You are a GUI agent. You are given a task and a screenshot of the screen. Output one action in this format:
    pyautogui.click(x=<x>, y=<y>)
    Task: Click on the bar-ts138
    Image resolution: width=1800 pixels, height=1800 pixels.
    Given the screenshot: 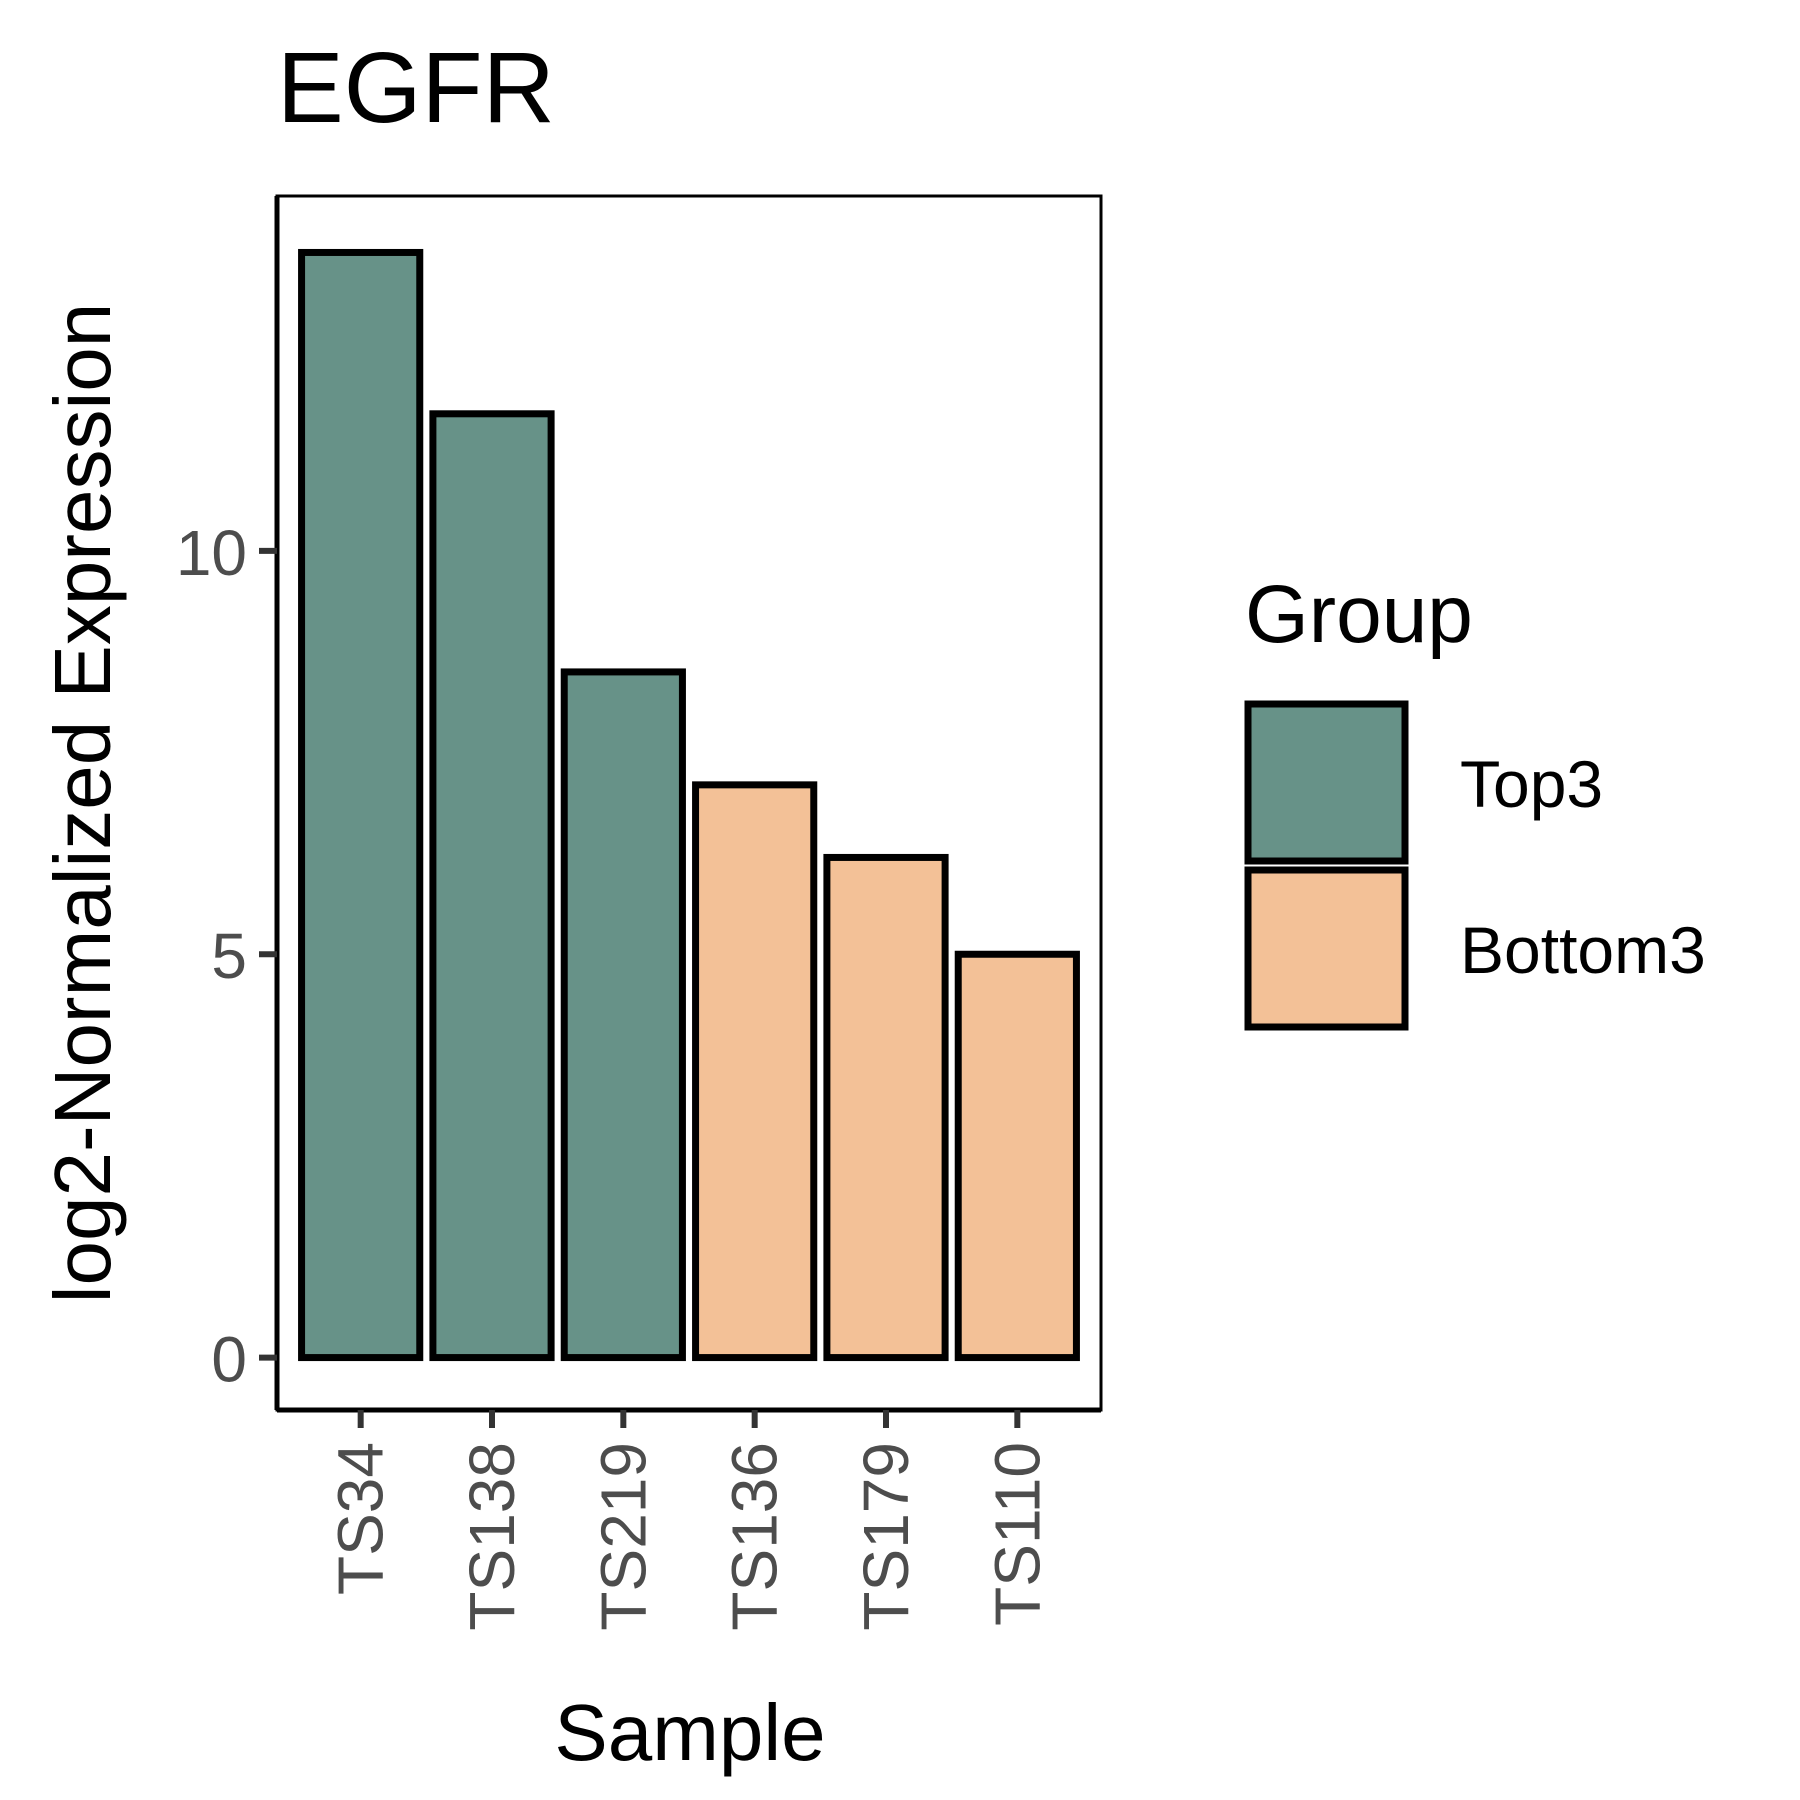 What is the action you would take?
    pyautogui.click(x=492, y=886)
    